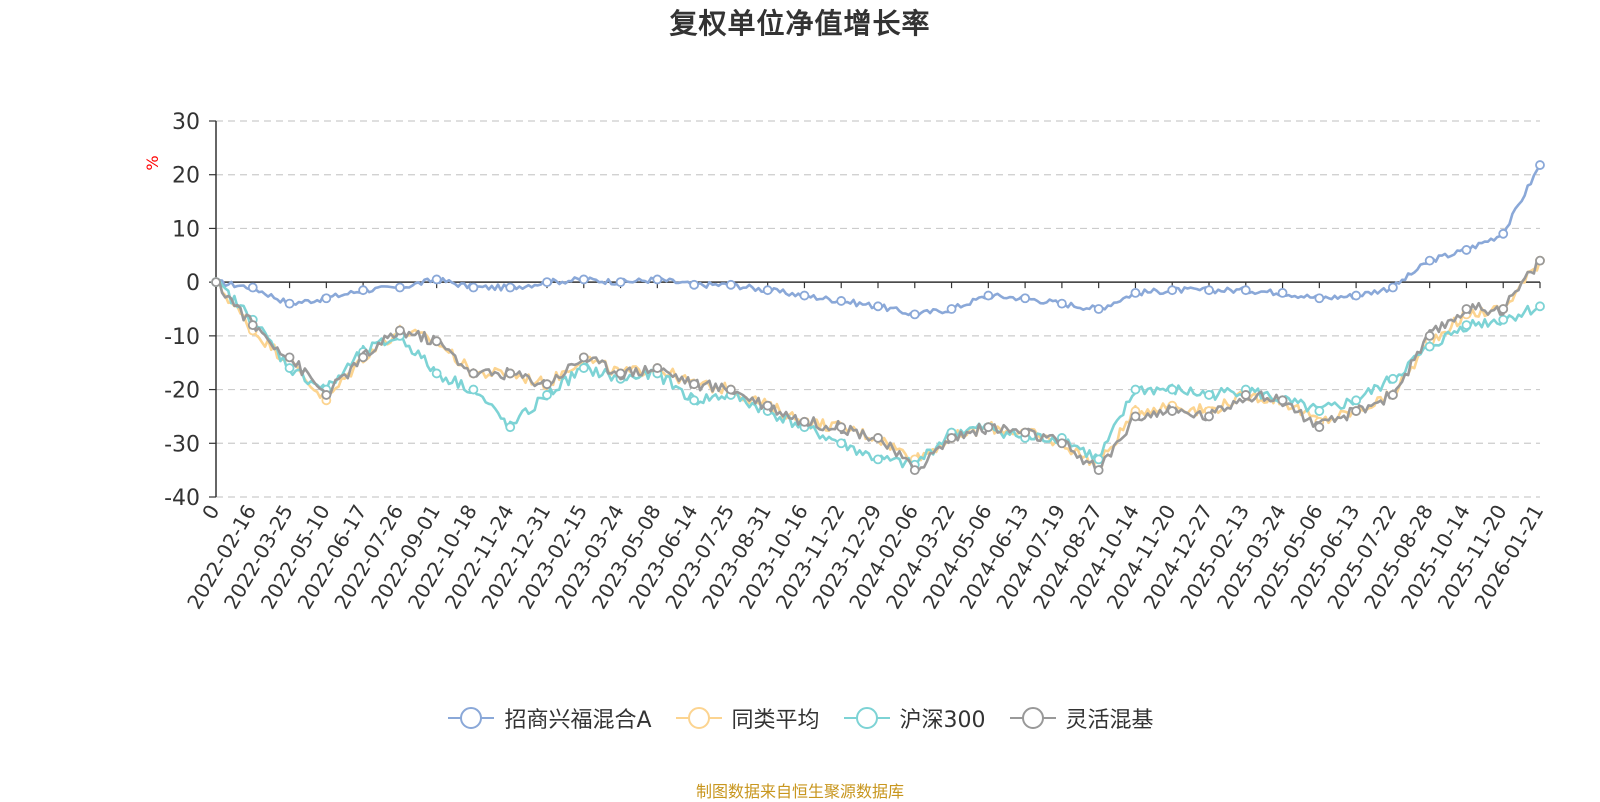 The image size is (1600, 802). What do you see at coordinates (193, 283) in the screenshot?
I see `y-tick-label: 0` at bounding box center [193, 283].